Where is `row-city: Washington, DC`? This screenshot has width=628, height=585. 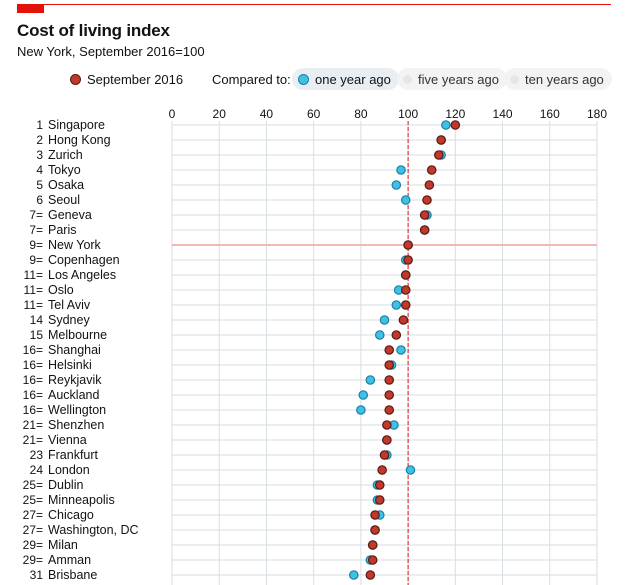
row-city: Washington, DC is located at coordinates (93, 530).